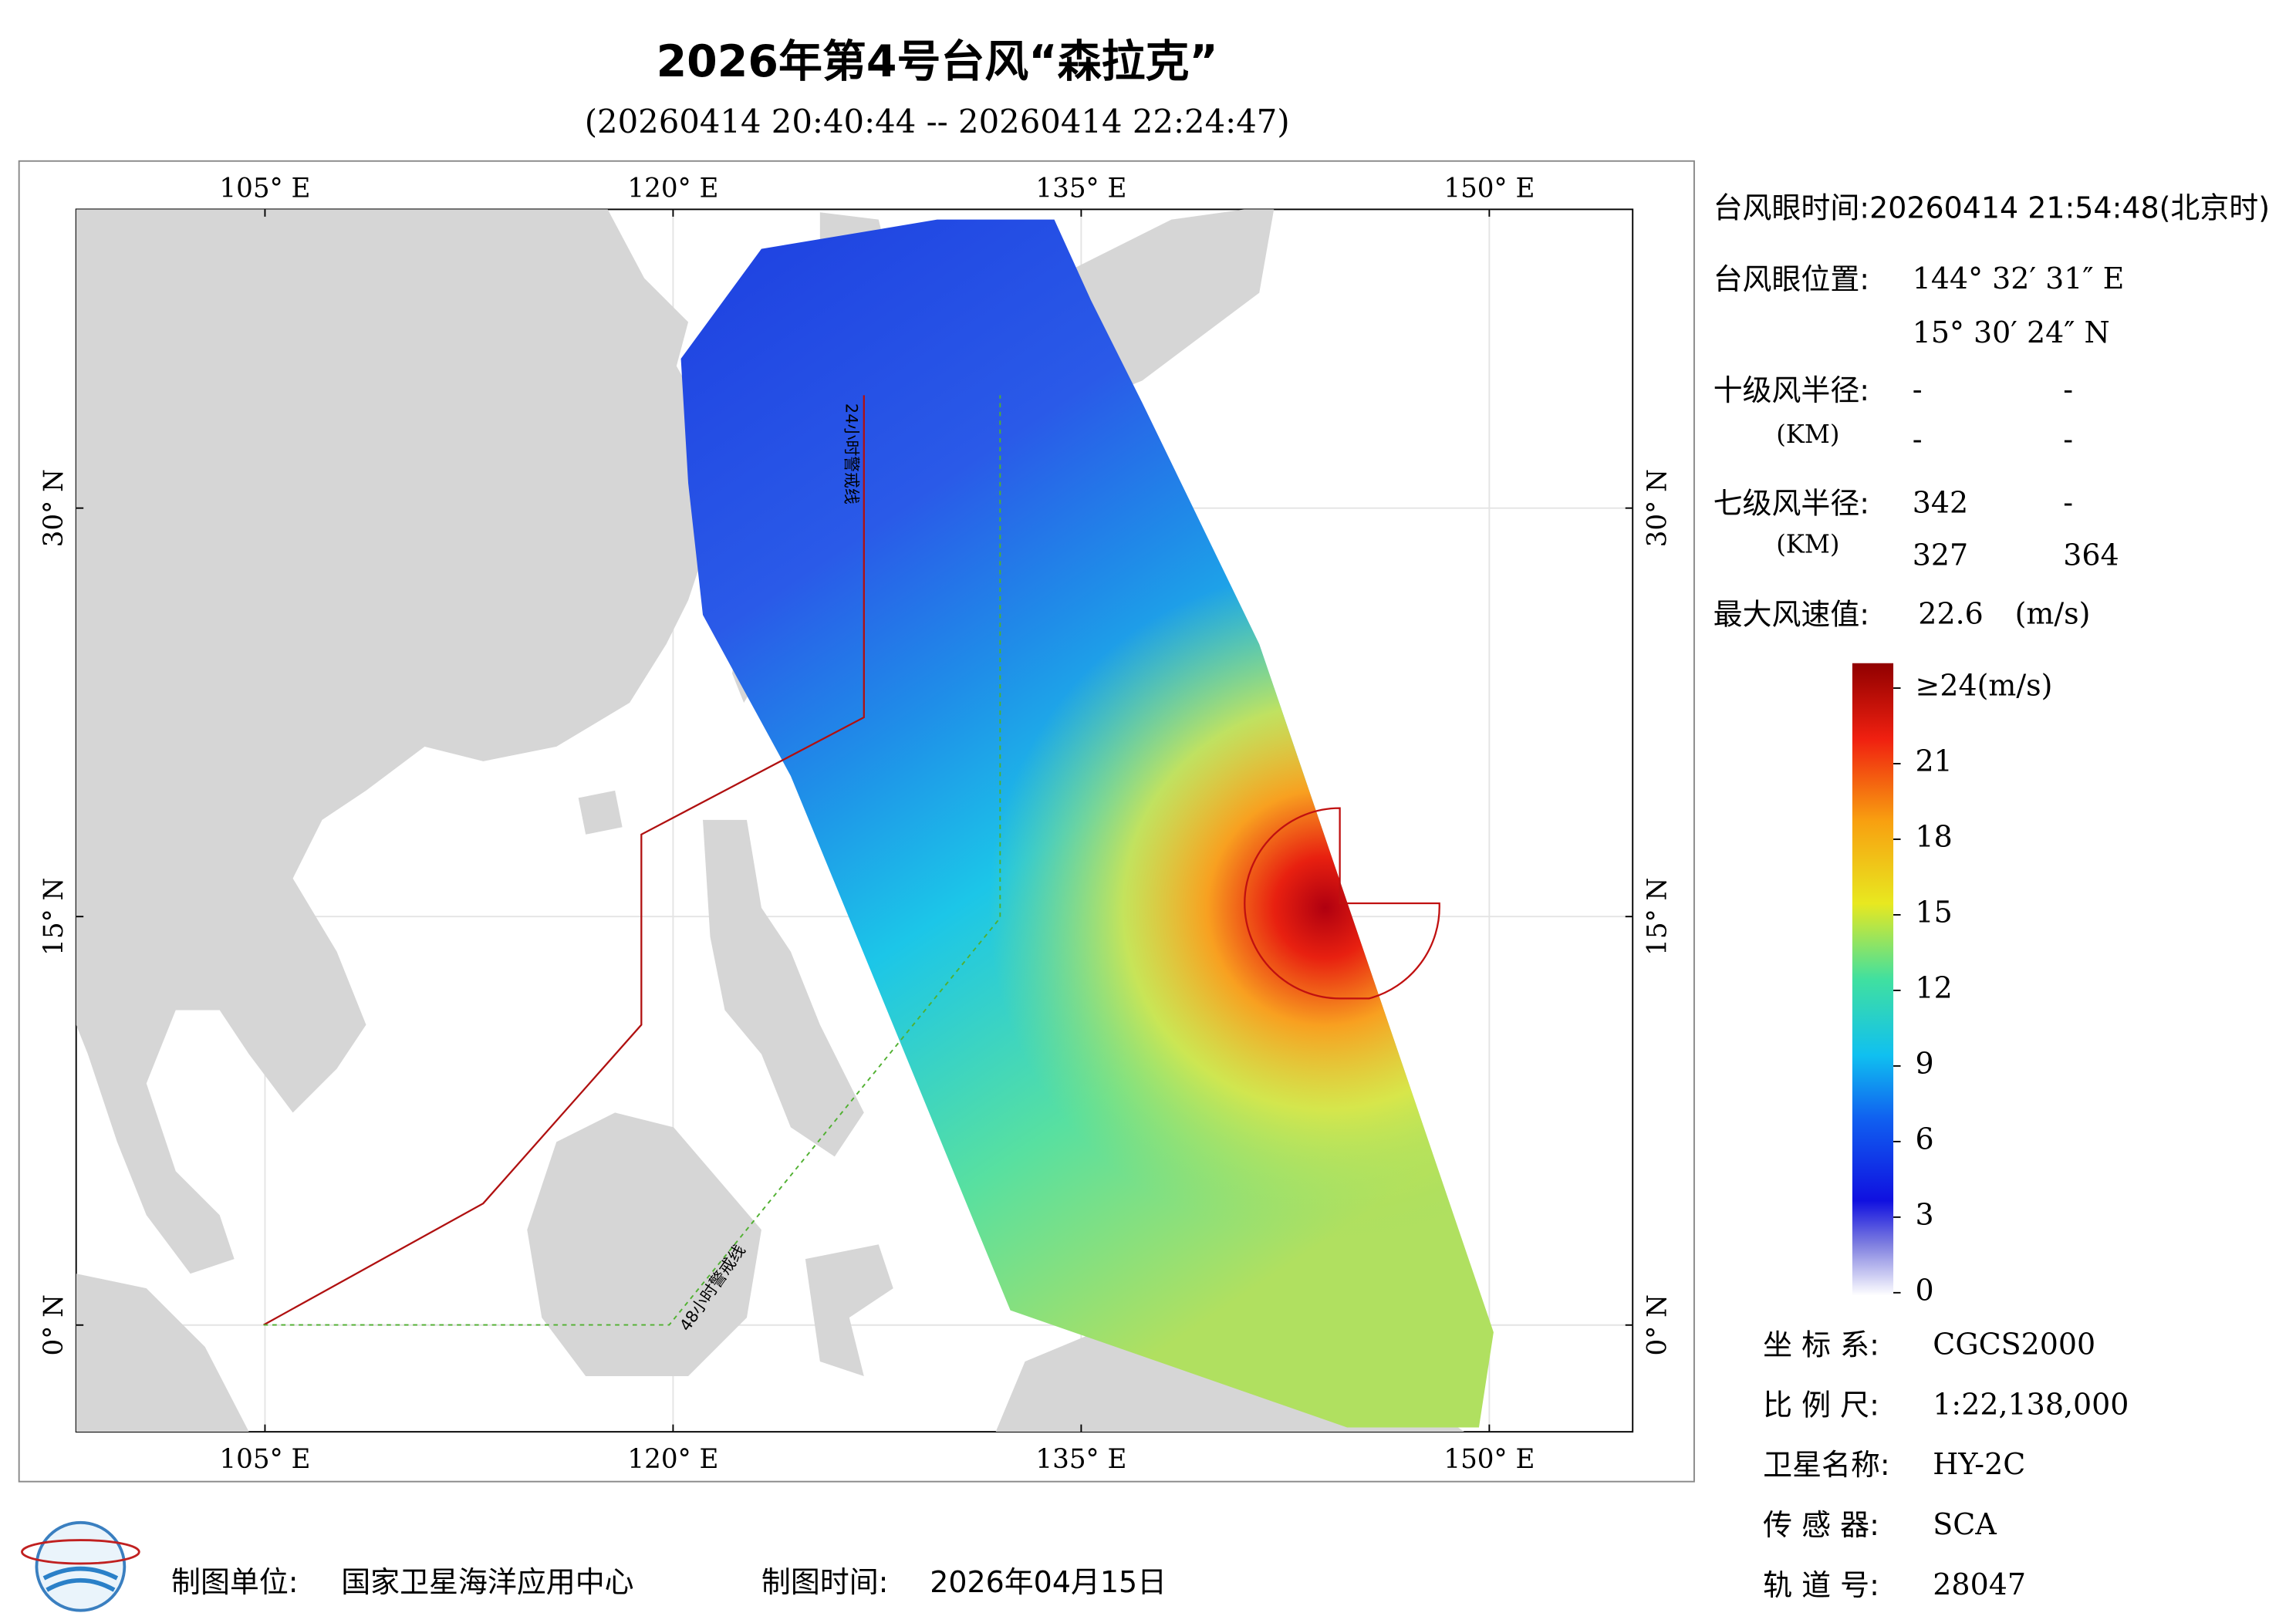 The image size is (2296, 1623). Describe the element at coordinates (235, 1582) in the screenshot. I see `footer-label: 制图单位:` at that location.